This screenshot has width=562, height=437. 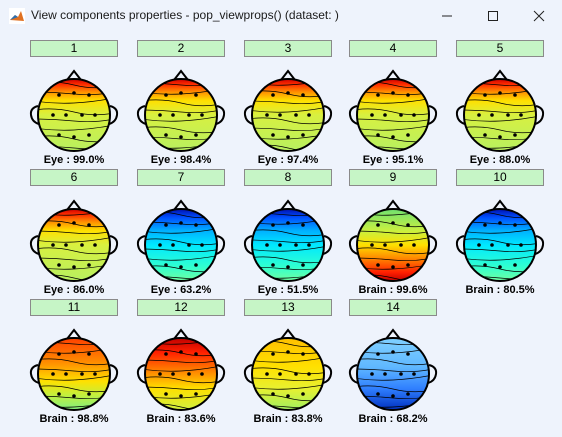 What do you see at coordinates (288, 419) in the screenshot?
I see `component-label-13: Brain : 83.8%` at bounding box center [288, 419].